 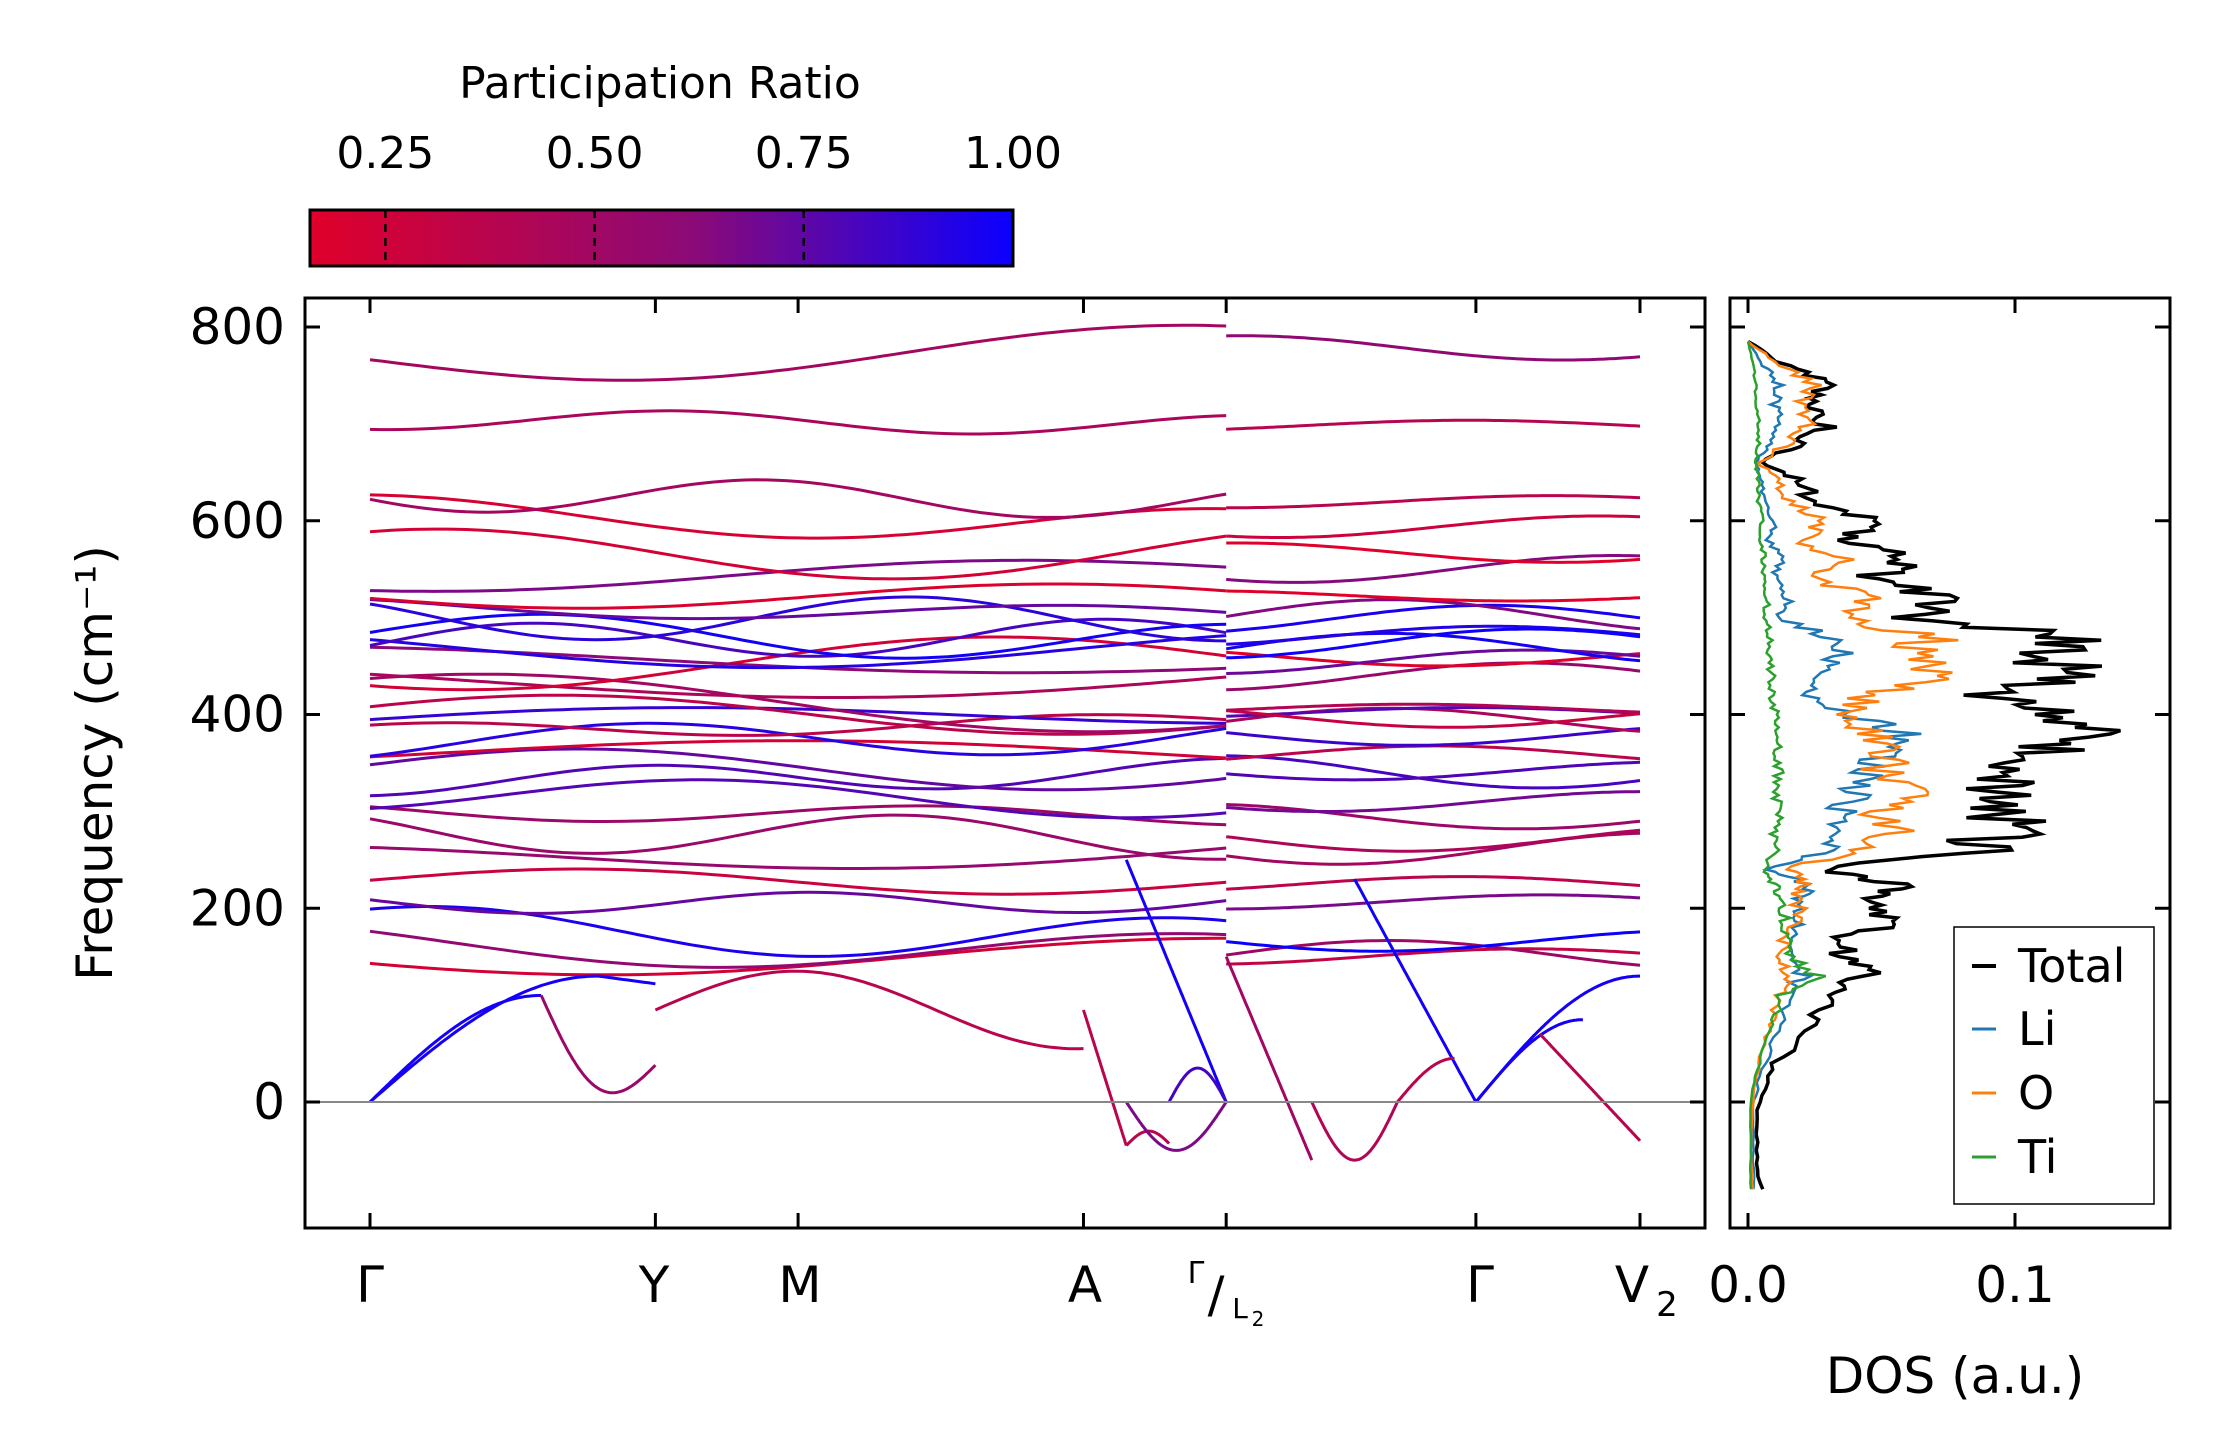 I want to click on kpoint-label-v: V, so click(x=1632, y=1285).